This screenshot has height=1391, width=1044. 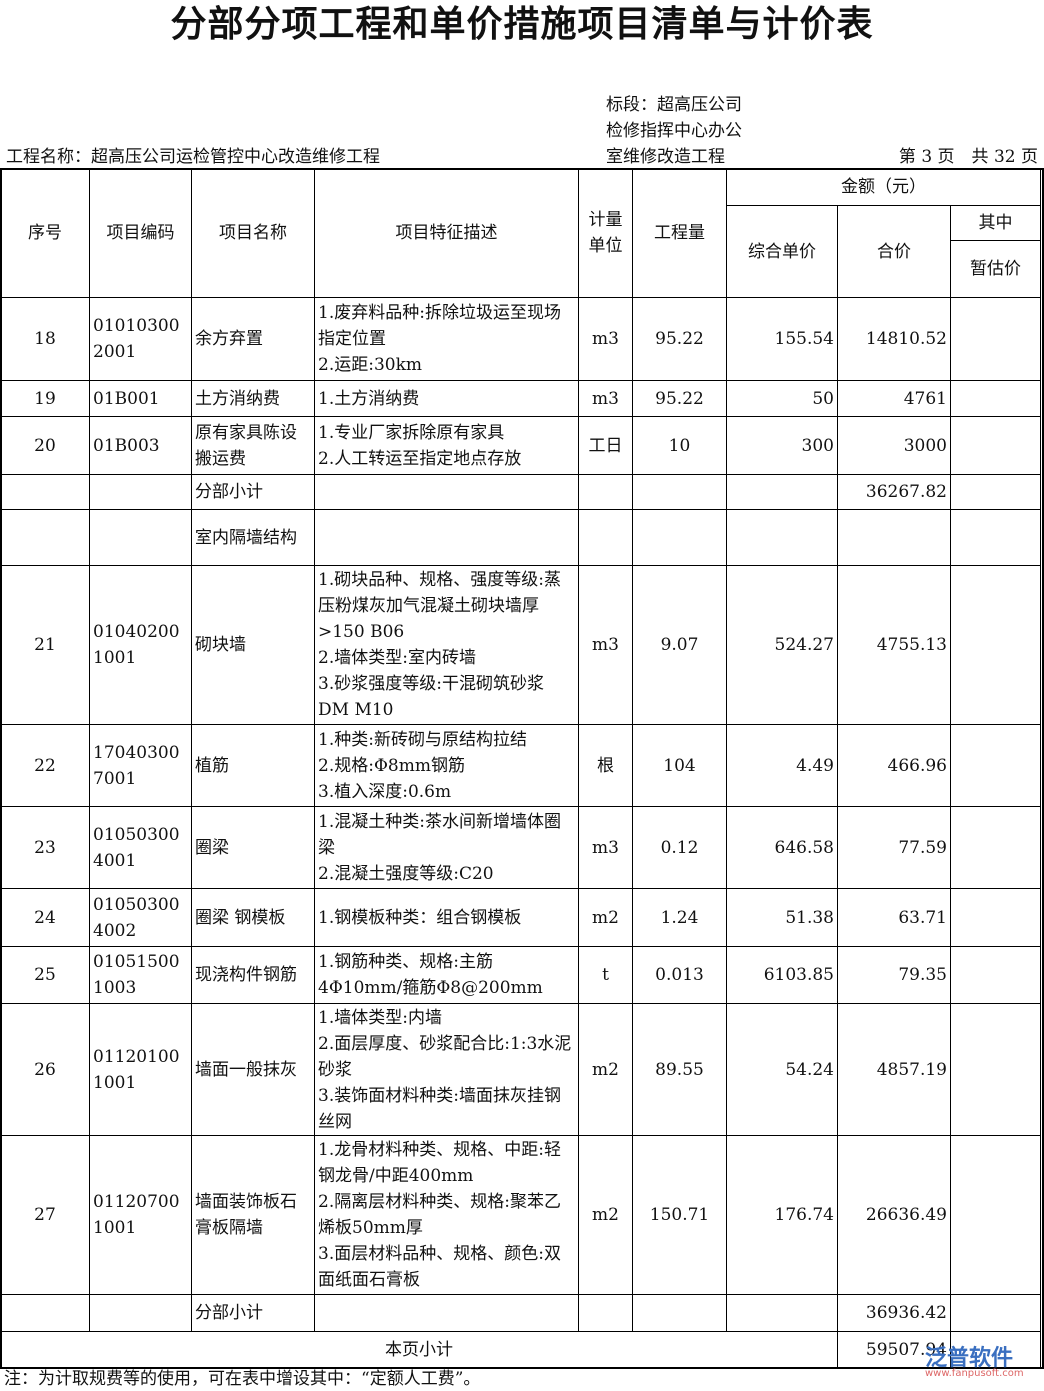 I want to click on cell-code: 01B003, so click(x=140, y=445).